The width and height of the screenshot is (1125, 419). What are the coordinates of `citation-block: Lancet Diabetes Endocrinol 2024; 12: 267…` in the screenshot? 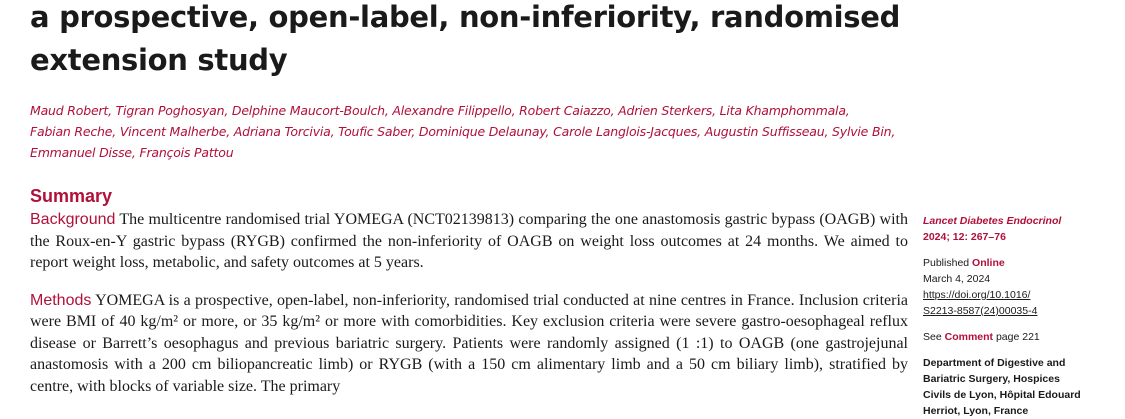 It's located at (1018, 229).